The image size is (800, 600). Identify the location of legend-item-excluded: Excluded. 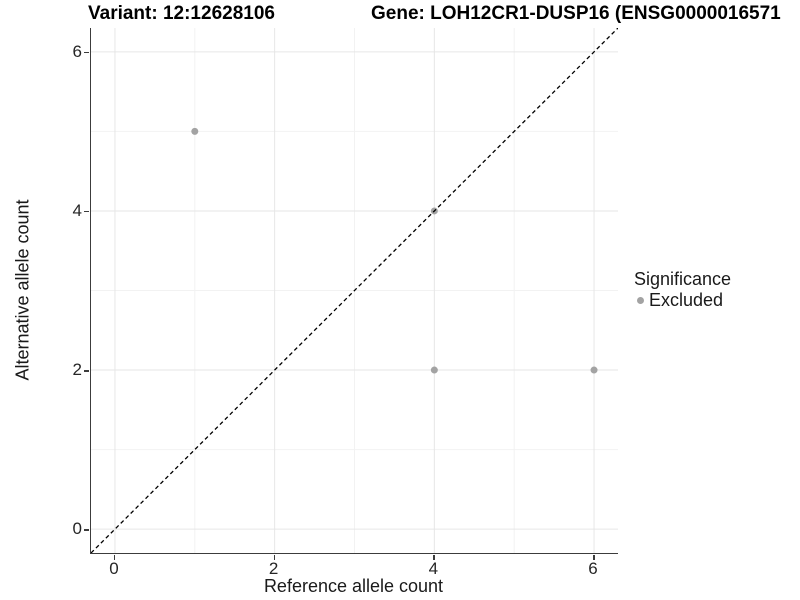
(684, 300).